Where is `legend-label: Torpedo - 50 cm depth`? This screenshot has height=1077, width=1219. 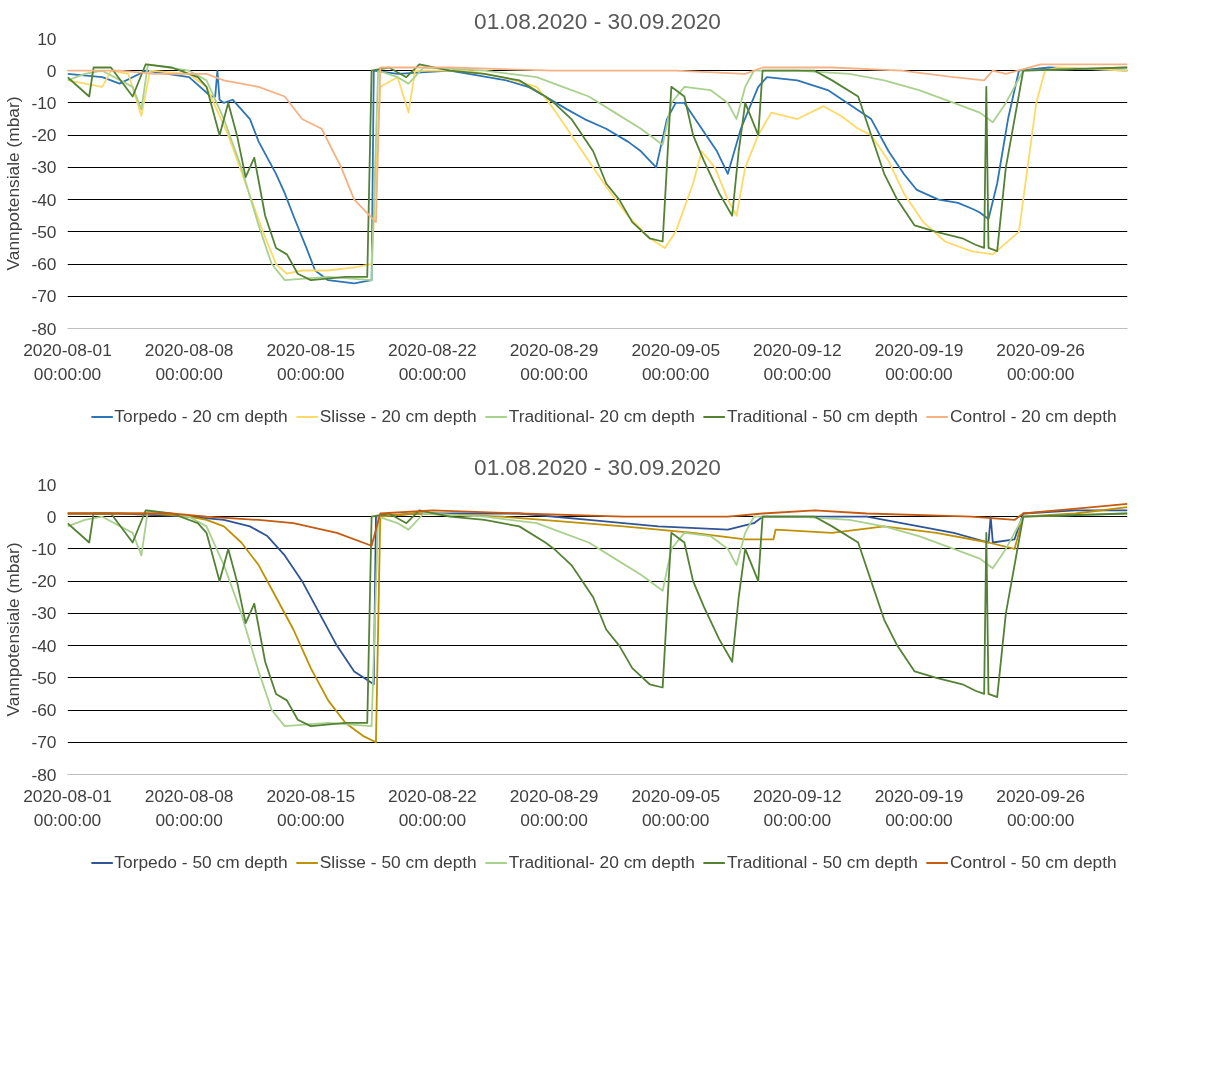 legend-label: Torpedo - 50 cm depth is located at coordinates (201, 862).